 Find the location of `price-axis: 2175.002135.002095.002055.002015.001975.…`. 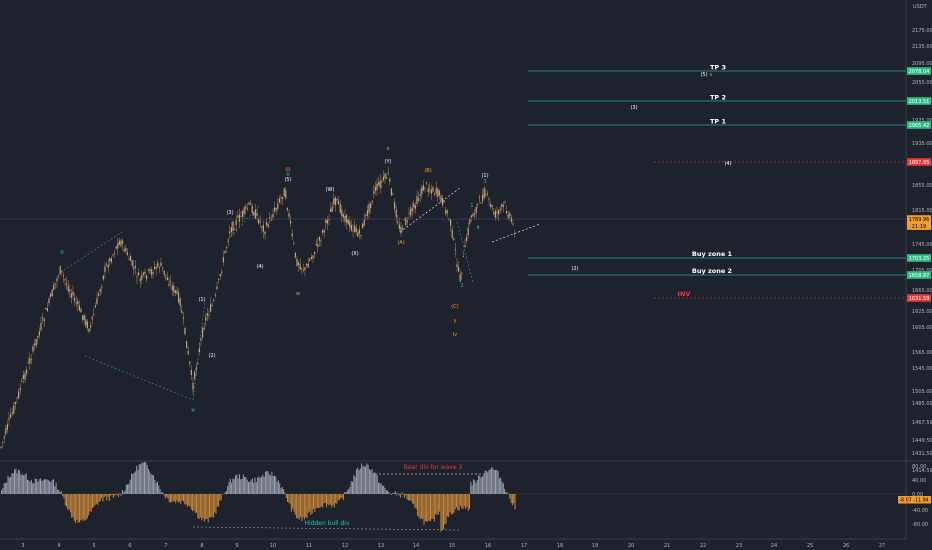

price-axis: 2175.002135.002095.002055.002015.001975.… is located at coordinates (919, 278).